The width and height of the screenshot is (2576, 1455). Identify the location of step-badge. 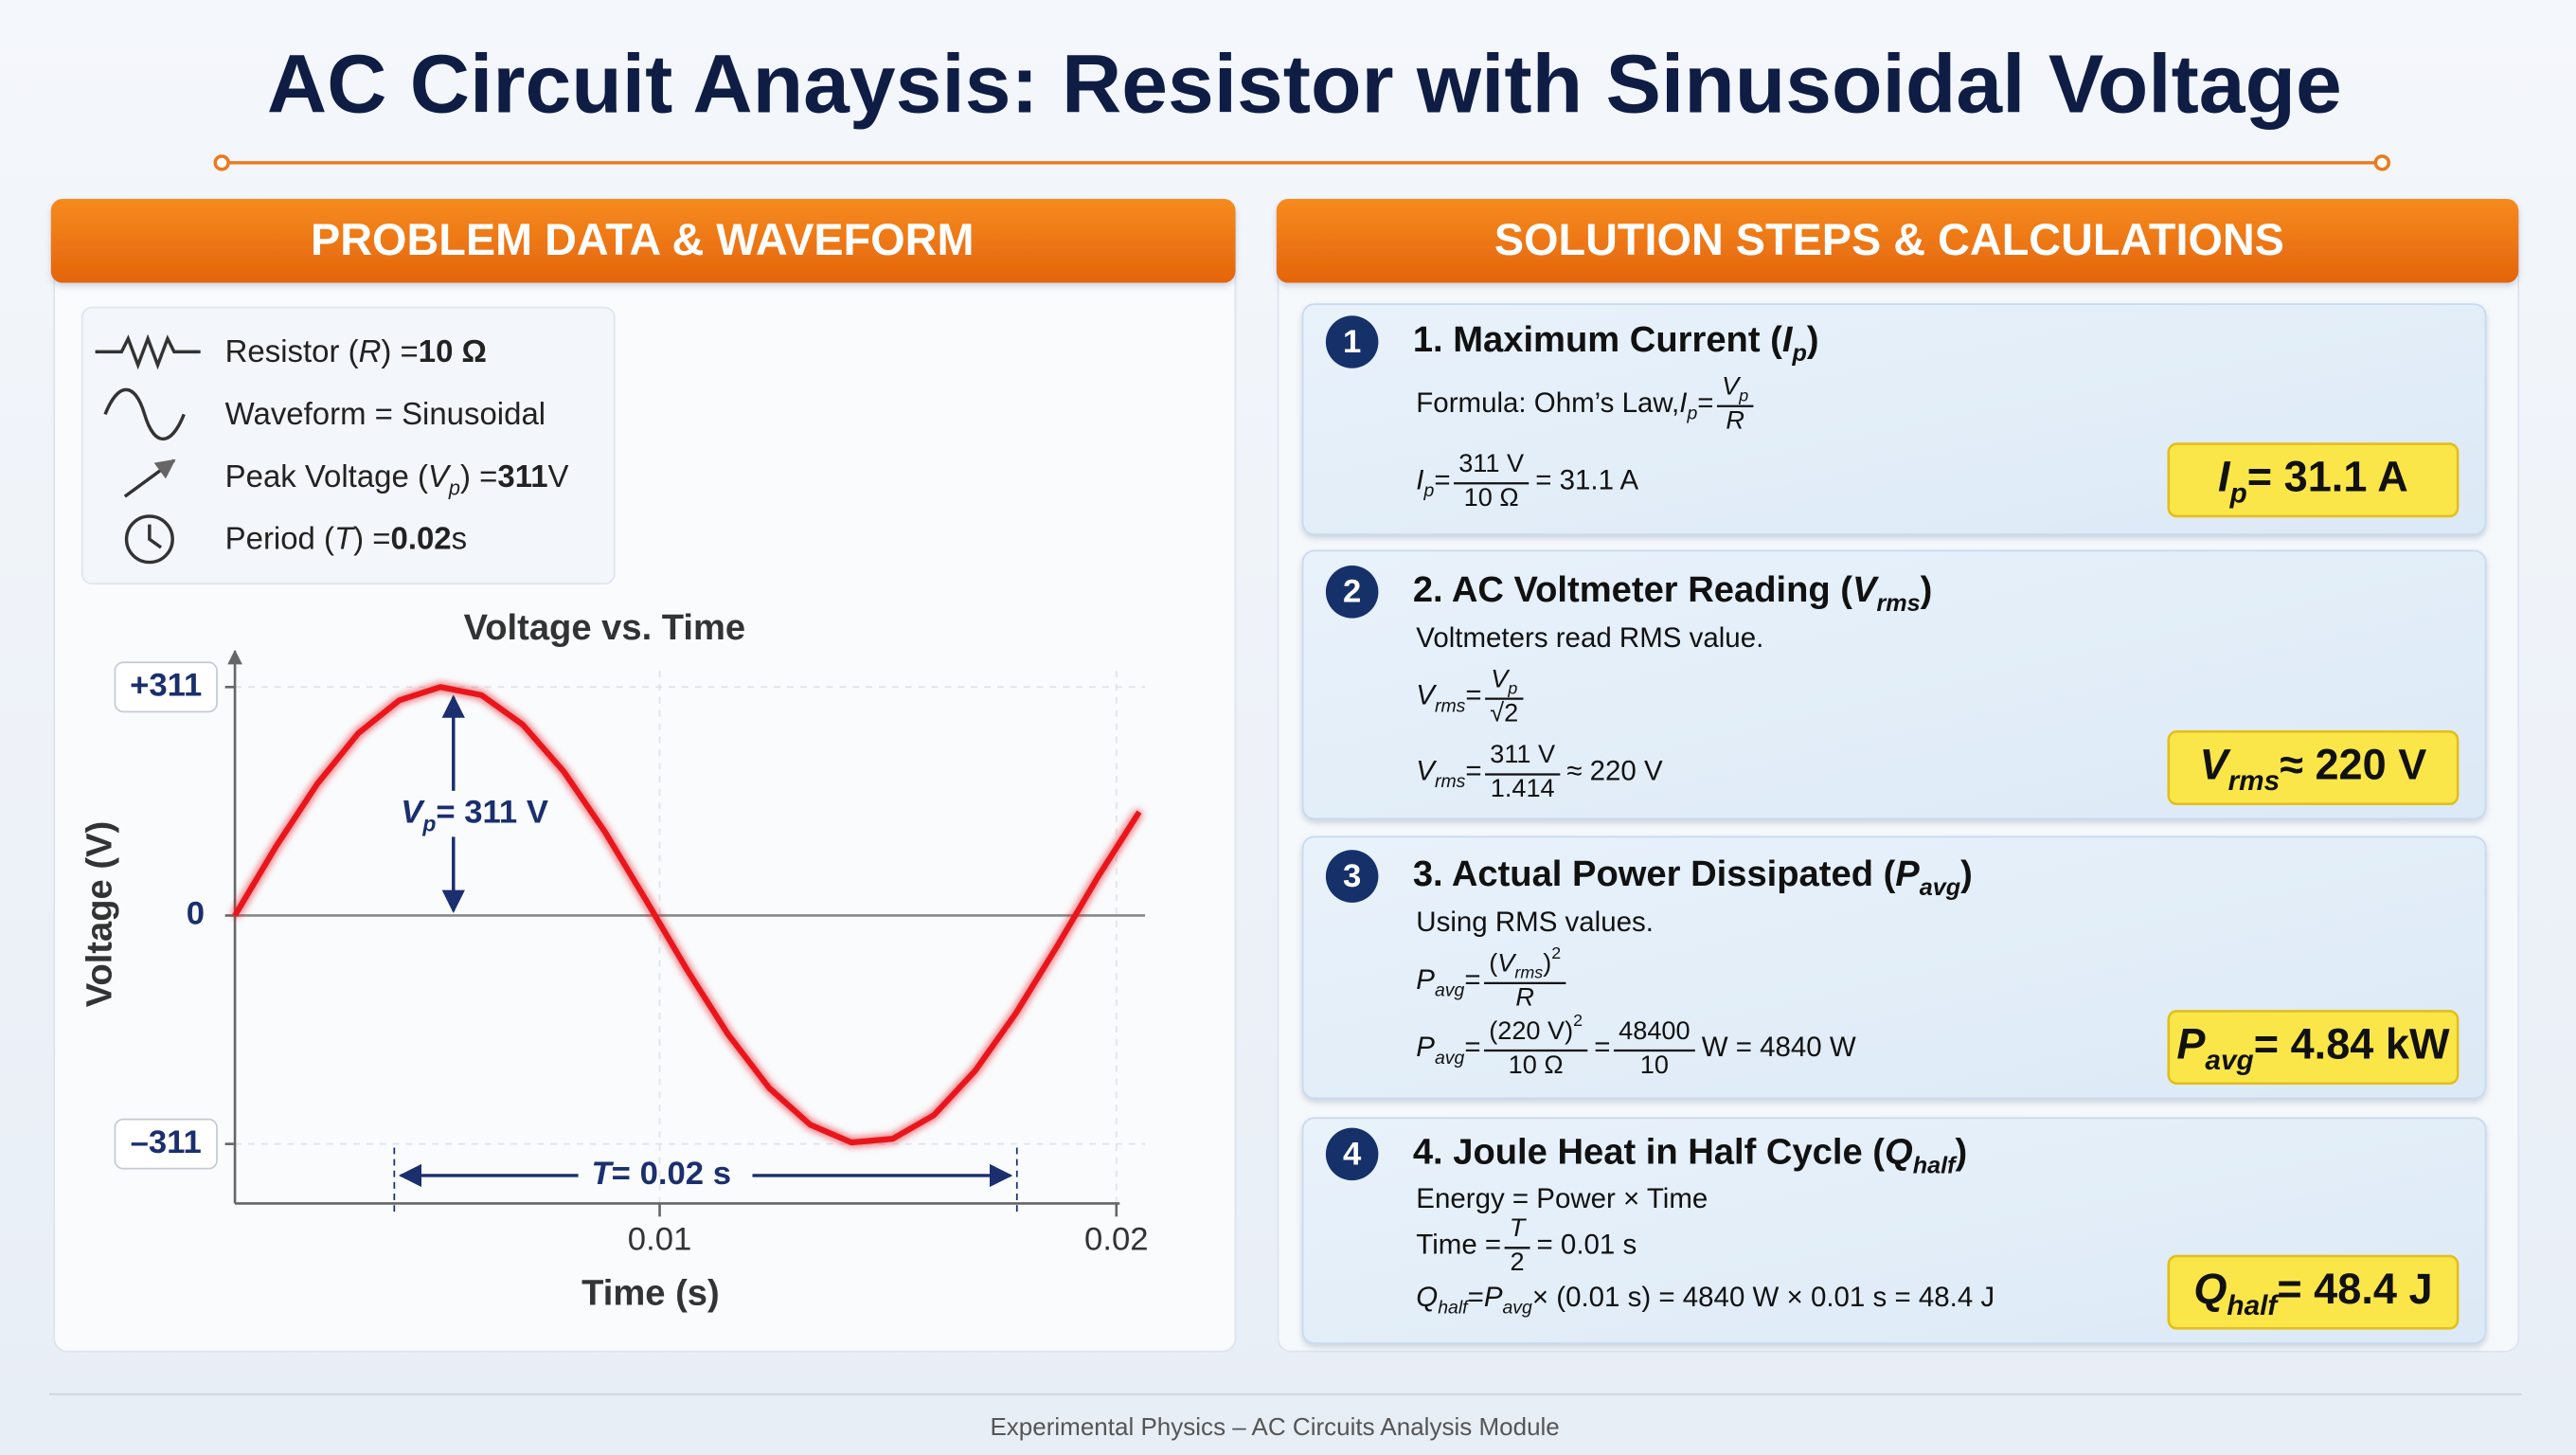
(1352, 592).